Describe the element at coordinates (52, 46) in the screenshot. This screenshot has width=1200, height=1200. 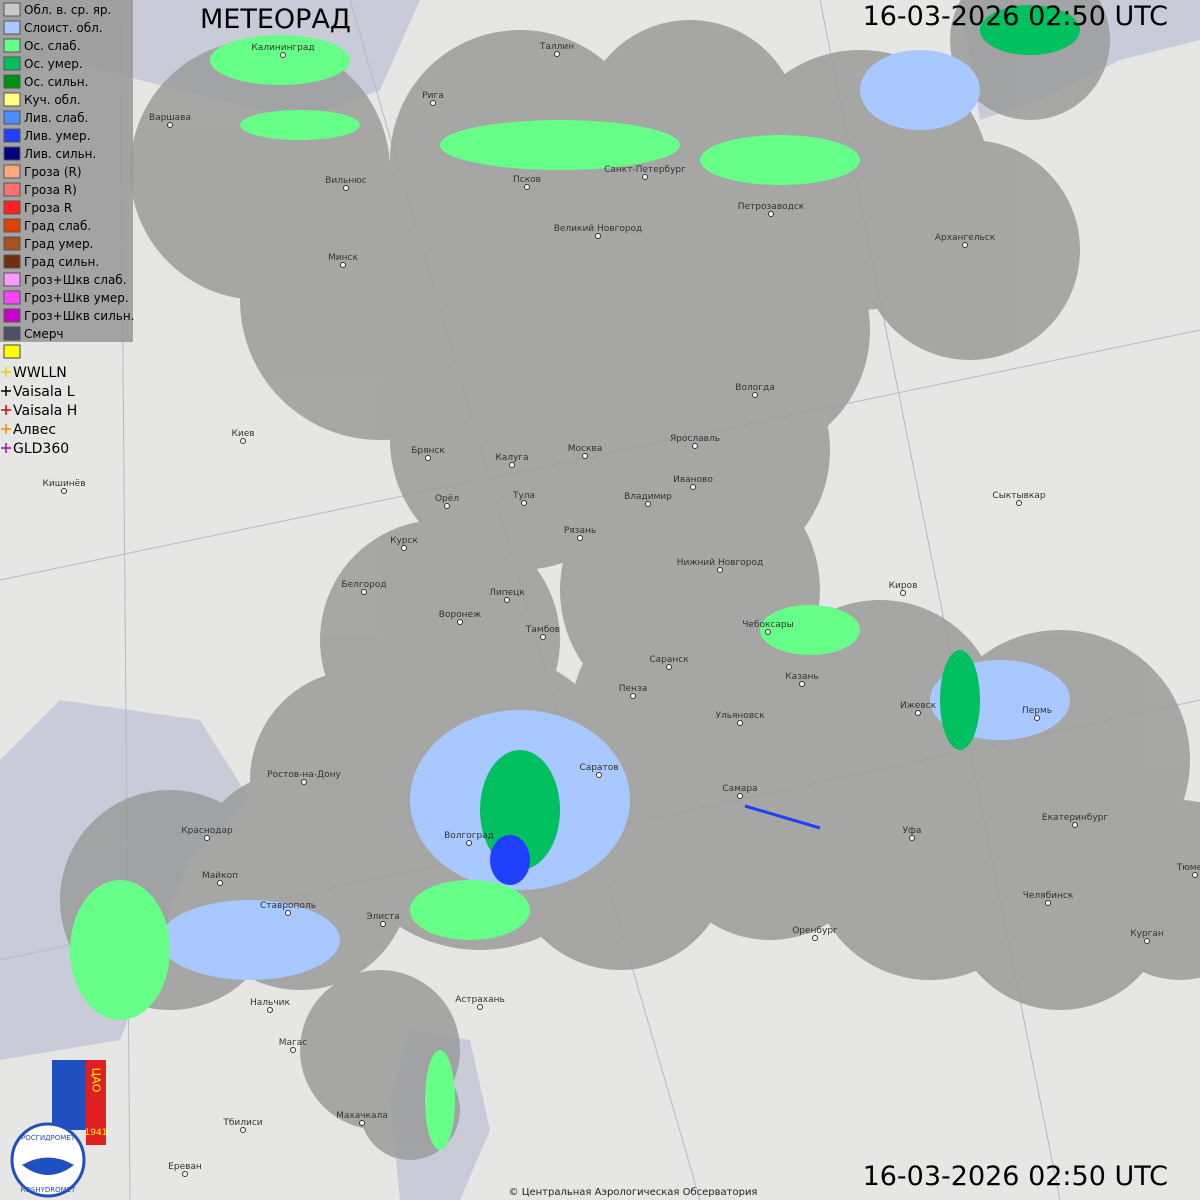
I see `legend-label: Ос. слаб.` at that location.